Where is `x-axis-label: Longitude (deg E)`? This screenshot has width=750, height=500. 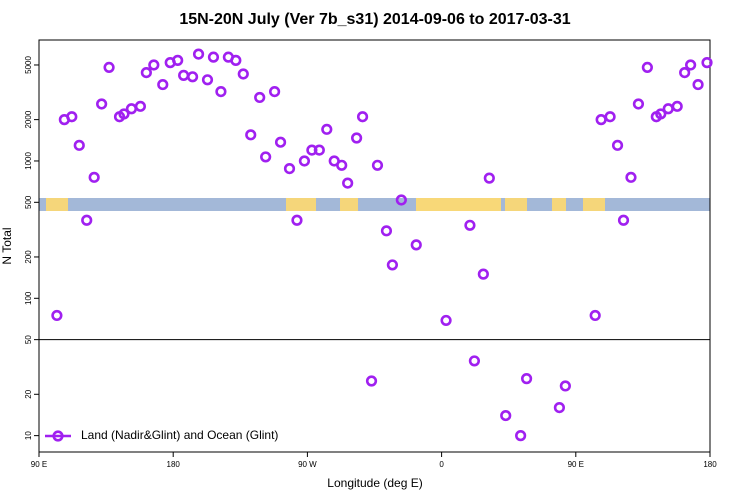
x-axis-label: Longitude (deg E) is located at coordinates (374, 483).